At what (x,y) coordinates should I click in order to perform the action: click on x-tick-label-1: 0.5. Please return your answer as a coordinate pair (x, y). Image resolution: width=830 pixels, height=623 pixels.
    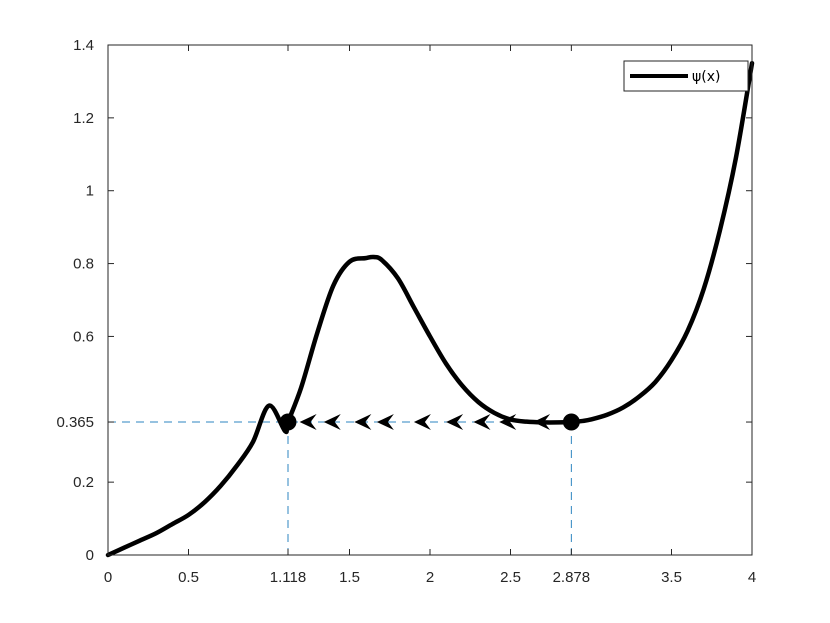
    Looking at the image, I should click on (188, 577).